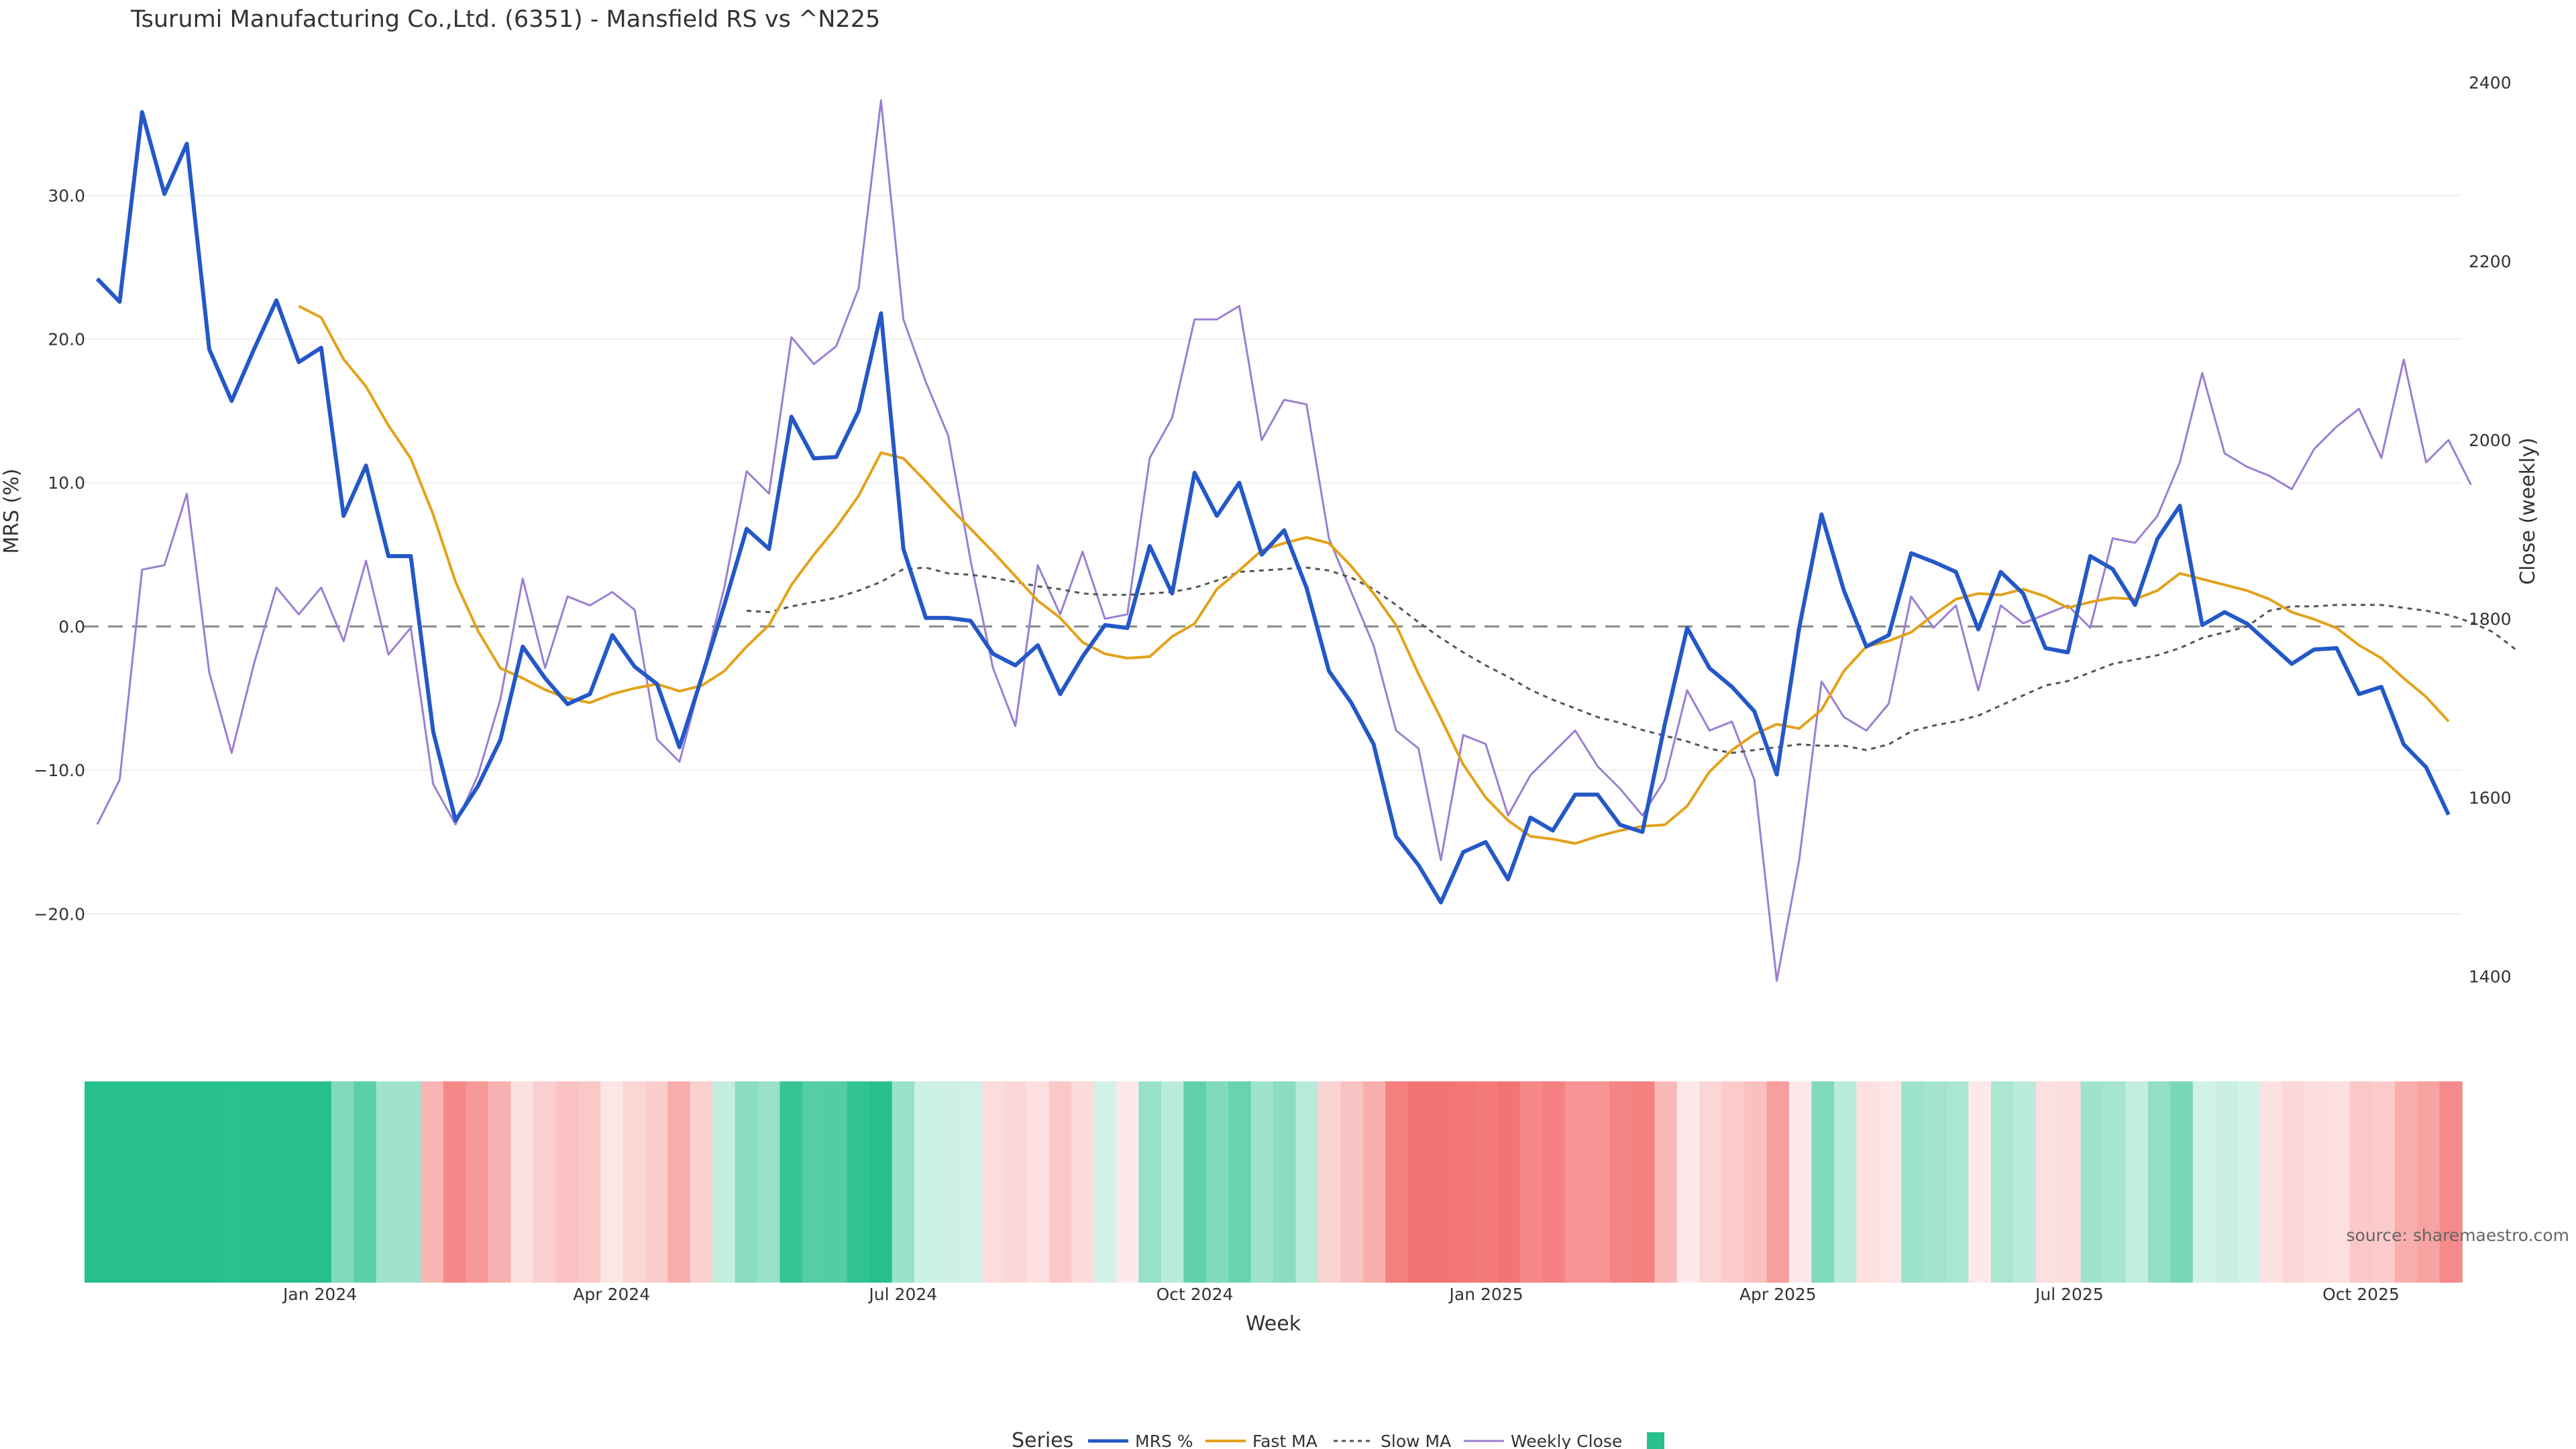 The width and height of the screenshot is (2576, 1449). What do you see at coordinates (2069, 1294) in the screenshot?
I see `x-tick-label: Jul 2025` at bounding box center [2069, 1294].